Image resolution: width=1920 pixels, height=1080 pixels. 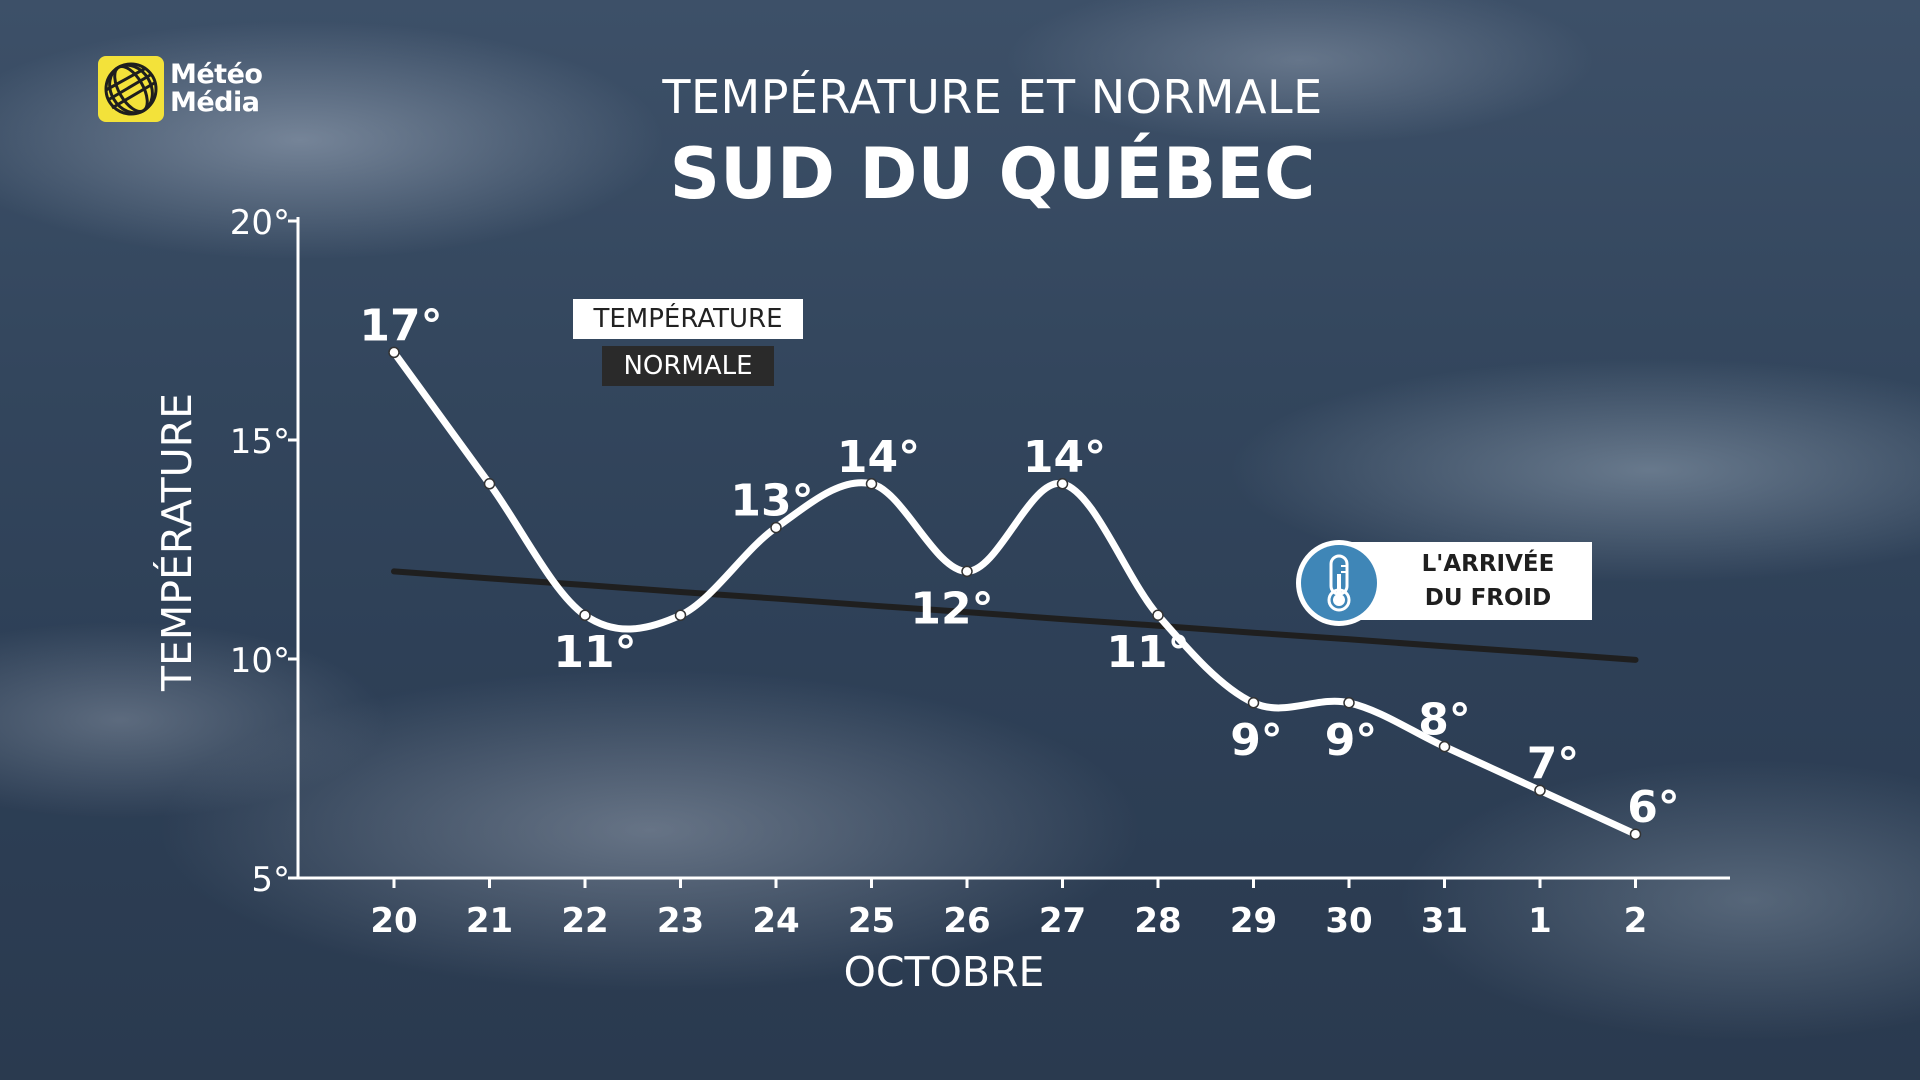 What do you see at coordinates (584, 921) in the screenshot?
I see `x-tick-label: 22` at bounding box center [584, 921].